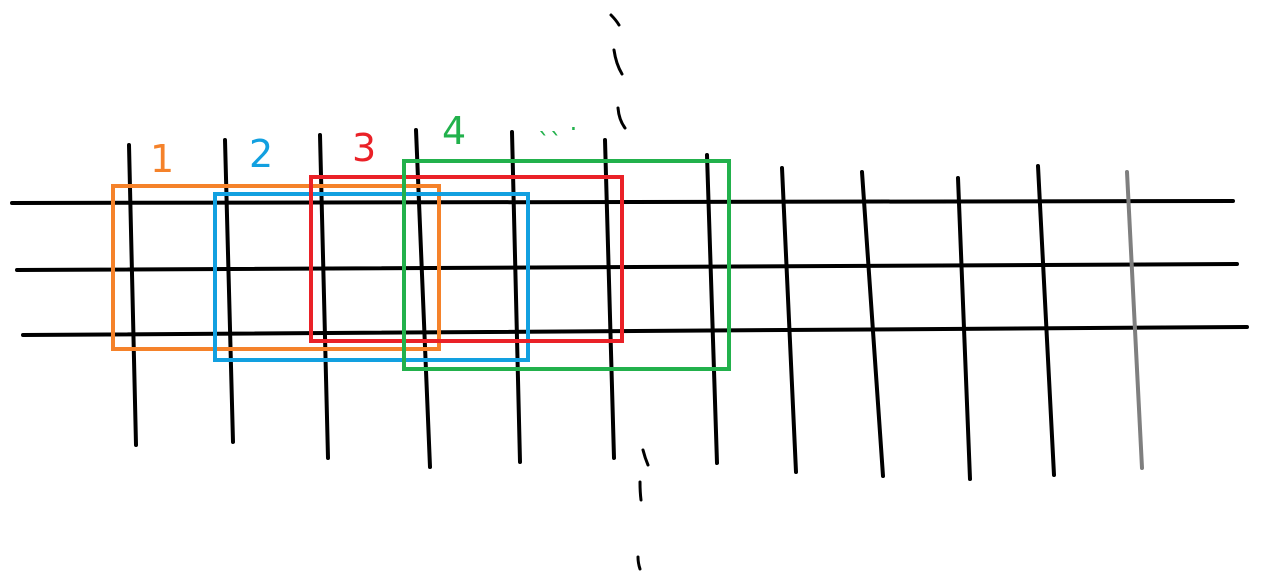 Image resolution: width=1278 pixels, height=584 pixels. I want to click on window-label-3: 3, so click(364, 148).